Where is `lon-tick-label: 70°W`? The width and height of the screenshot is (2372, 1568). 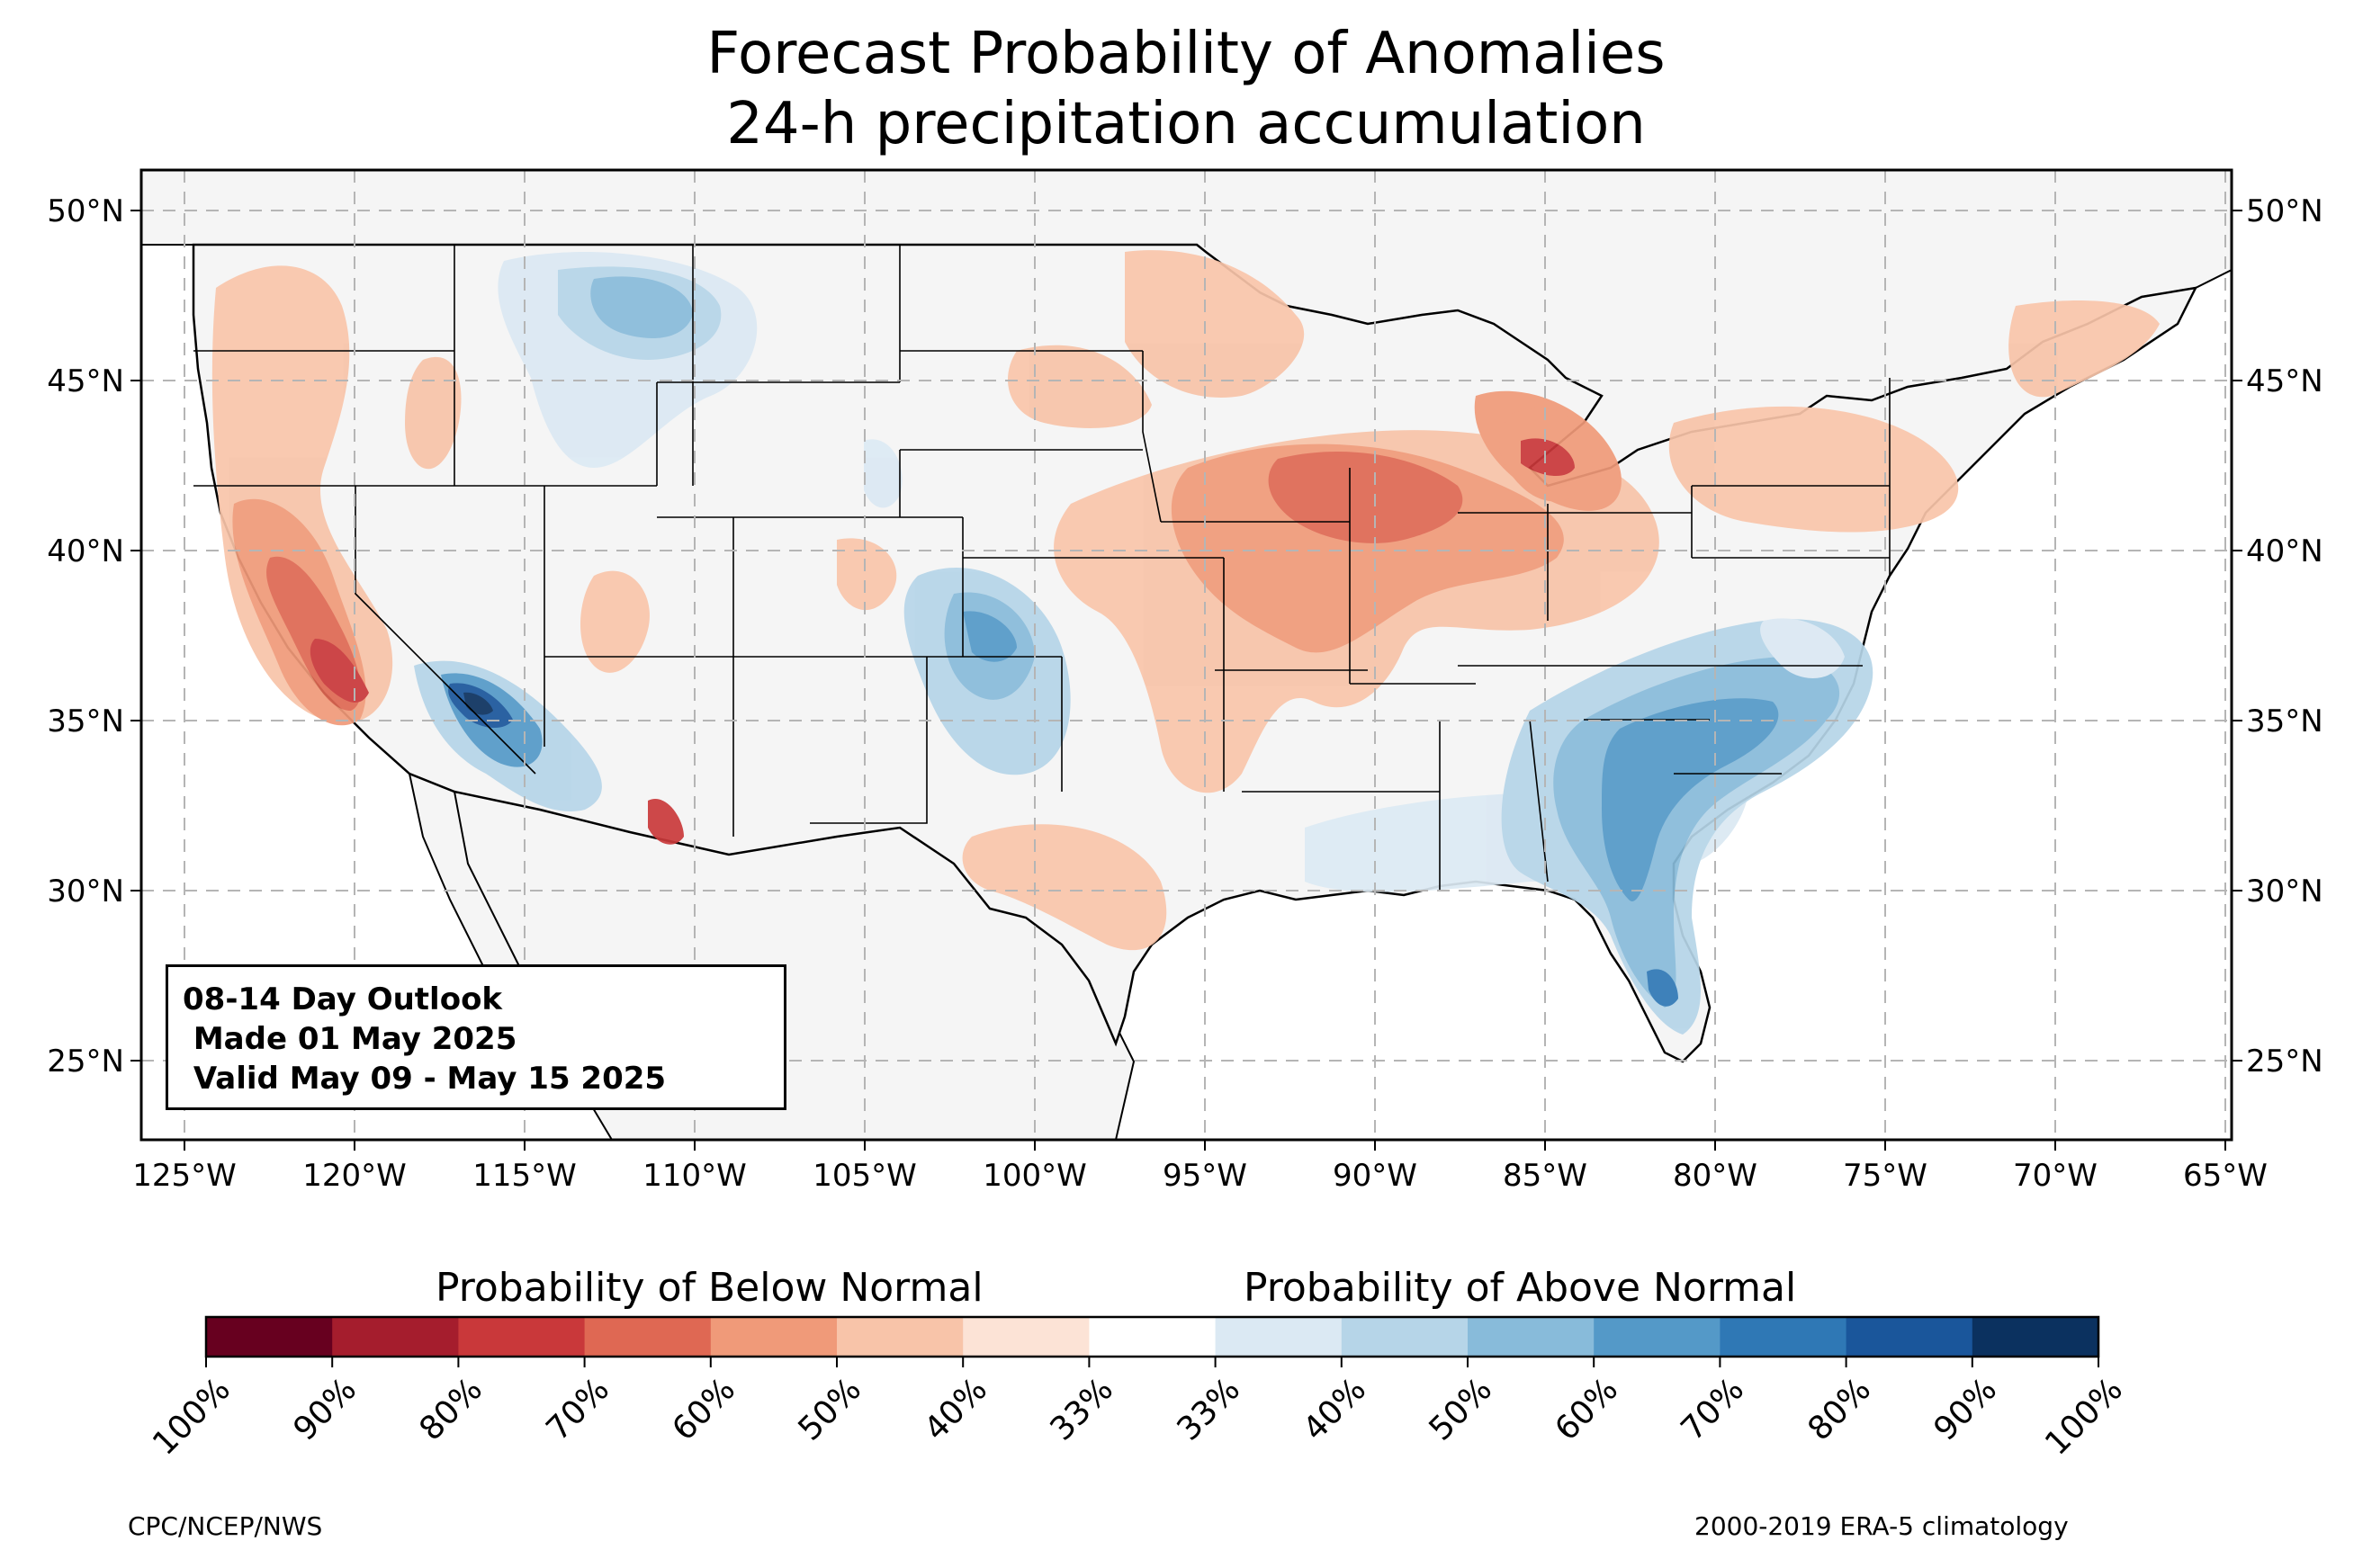
lon-tick-label: 70°W is located at coordinates (2056, 1176).